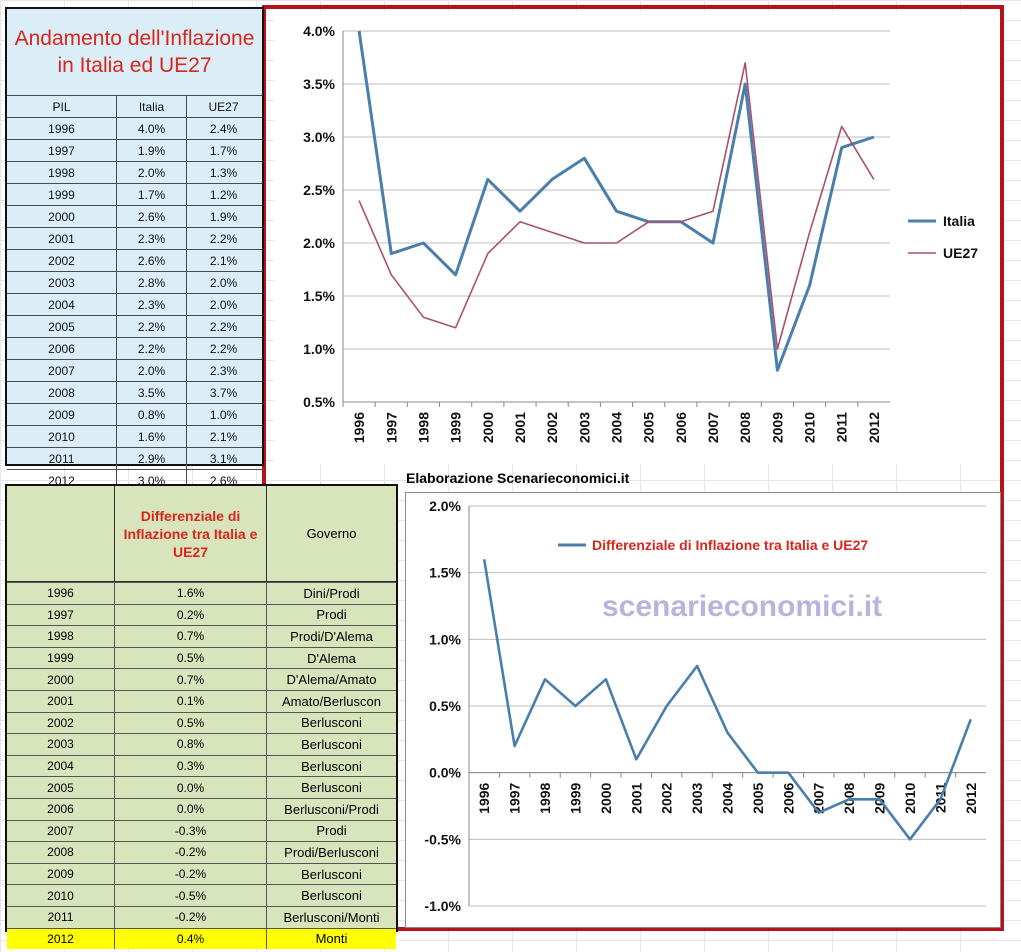 Image resolution: width=1021 pixels, height=952 pixels. I want to click on ue27-cell: 2.2%, so click(223, 348).